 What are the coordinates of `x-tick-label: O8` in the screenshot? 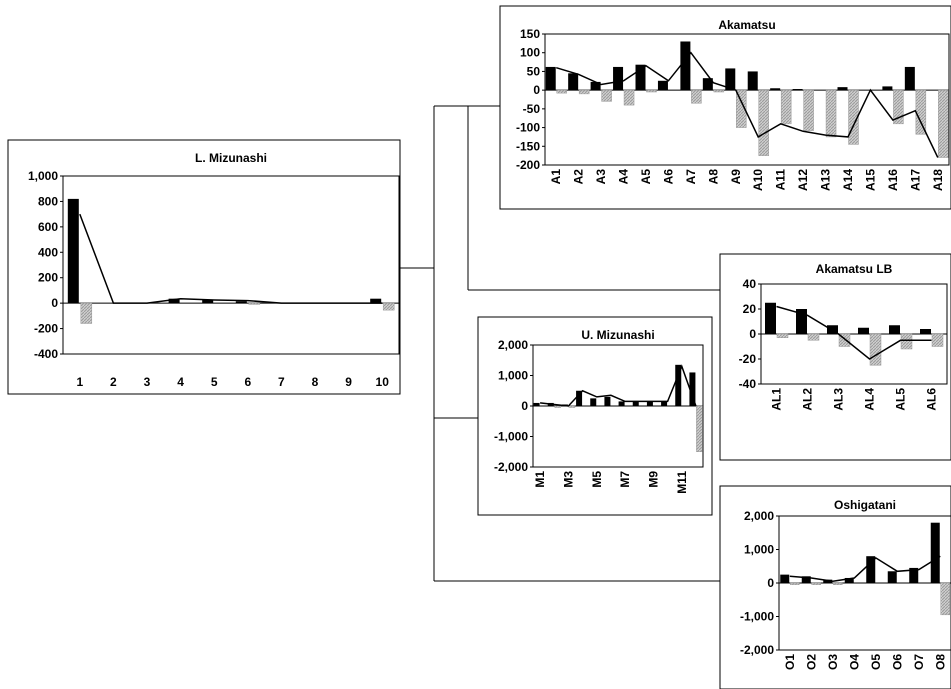 It's located at (940, 662).